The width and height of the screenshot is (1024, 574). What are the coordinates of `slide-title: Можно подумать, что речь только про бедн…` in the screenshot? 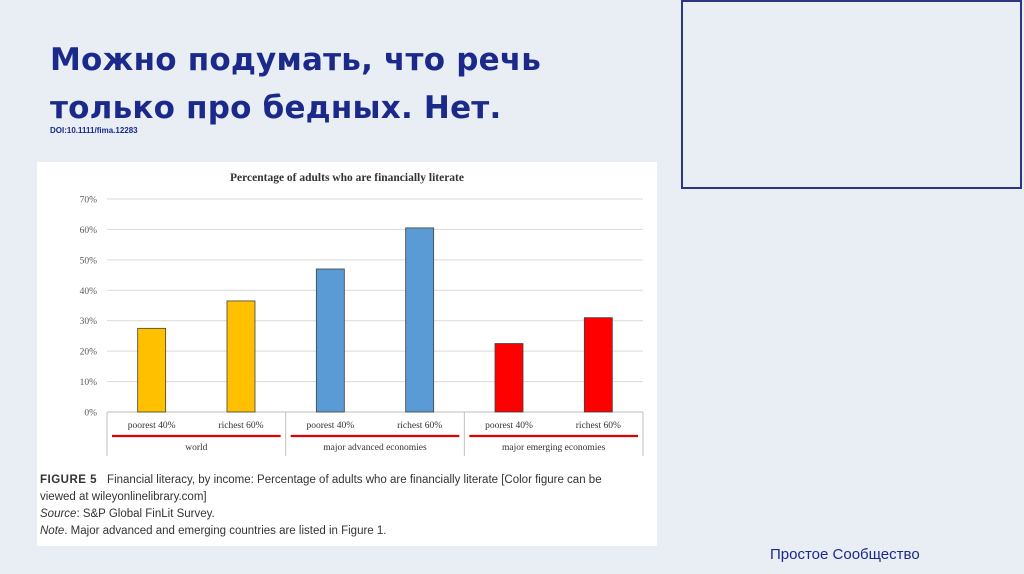 It's located at (295, 84).